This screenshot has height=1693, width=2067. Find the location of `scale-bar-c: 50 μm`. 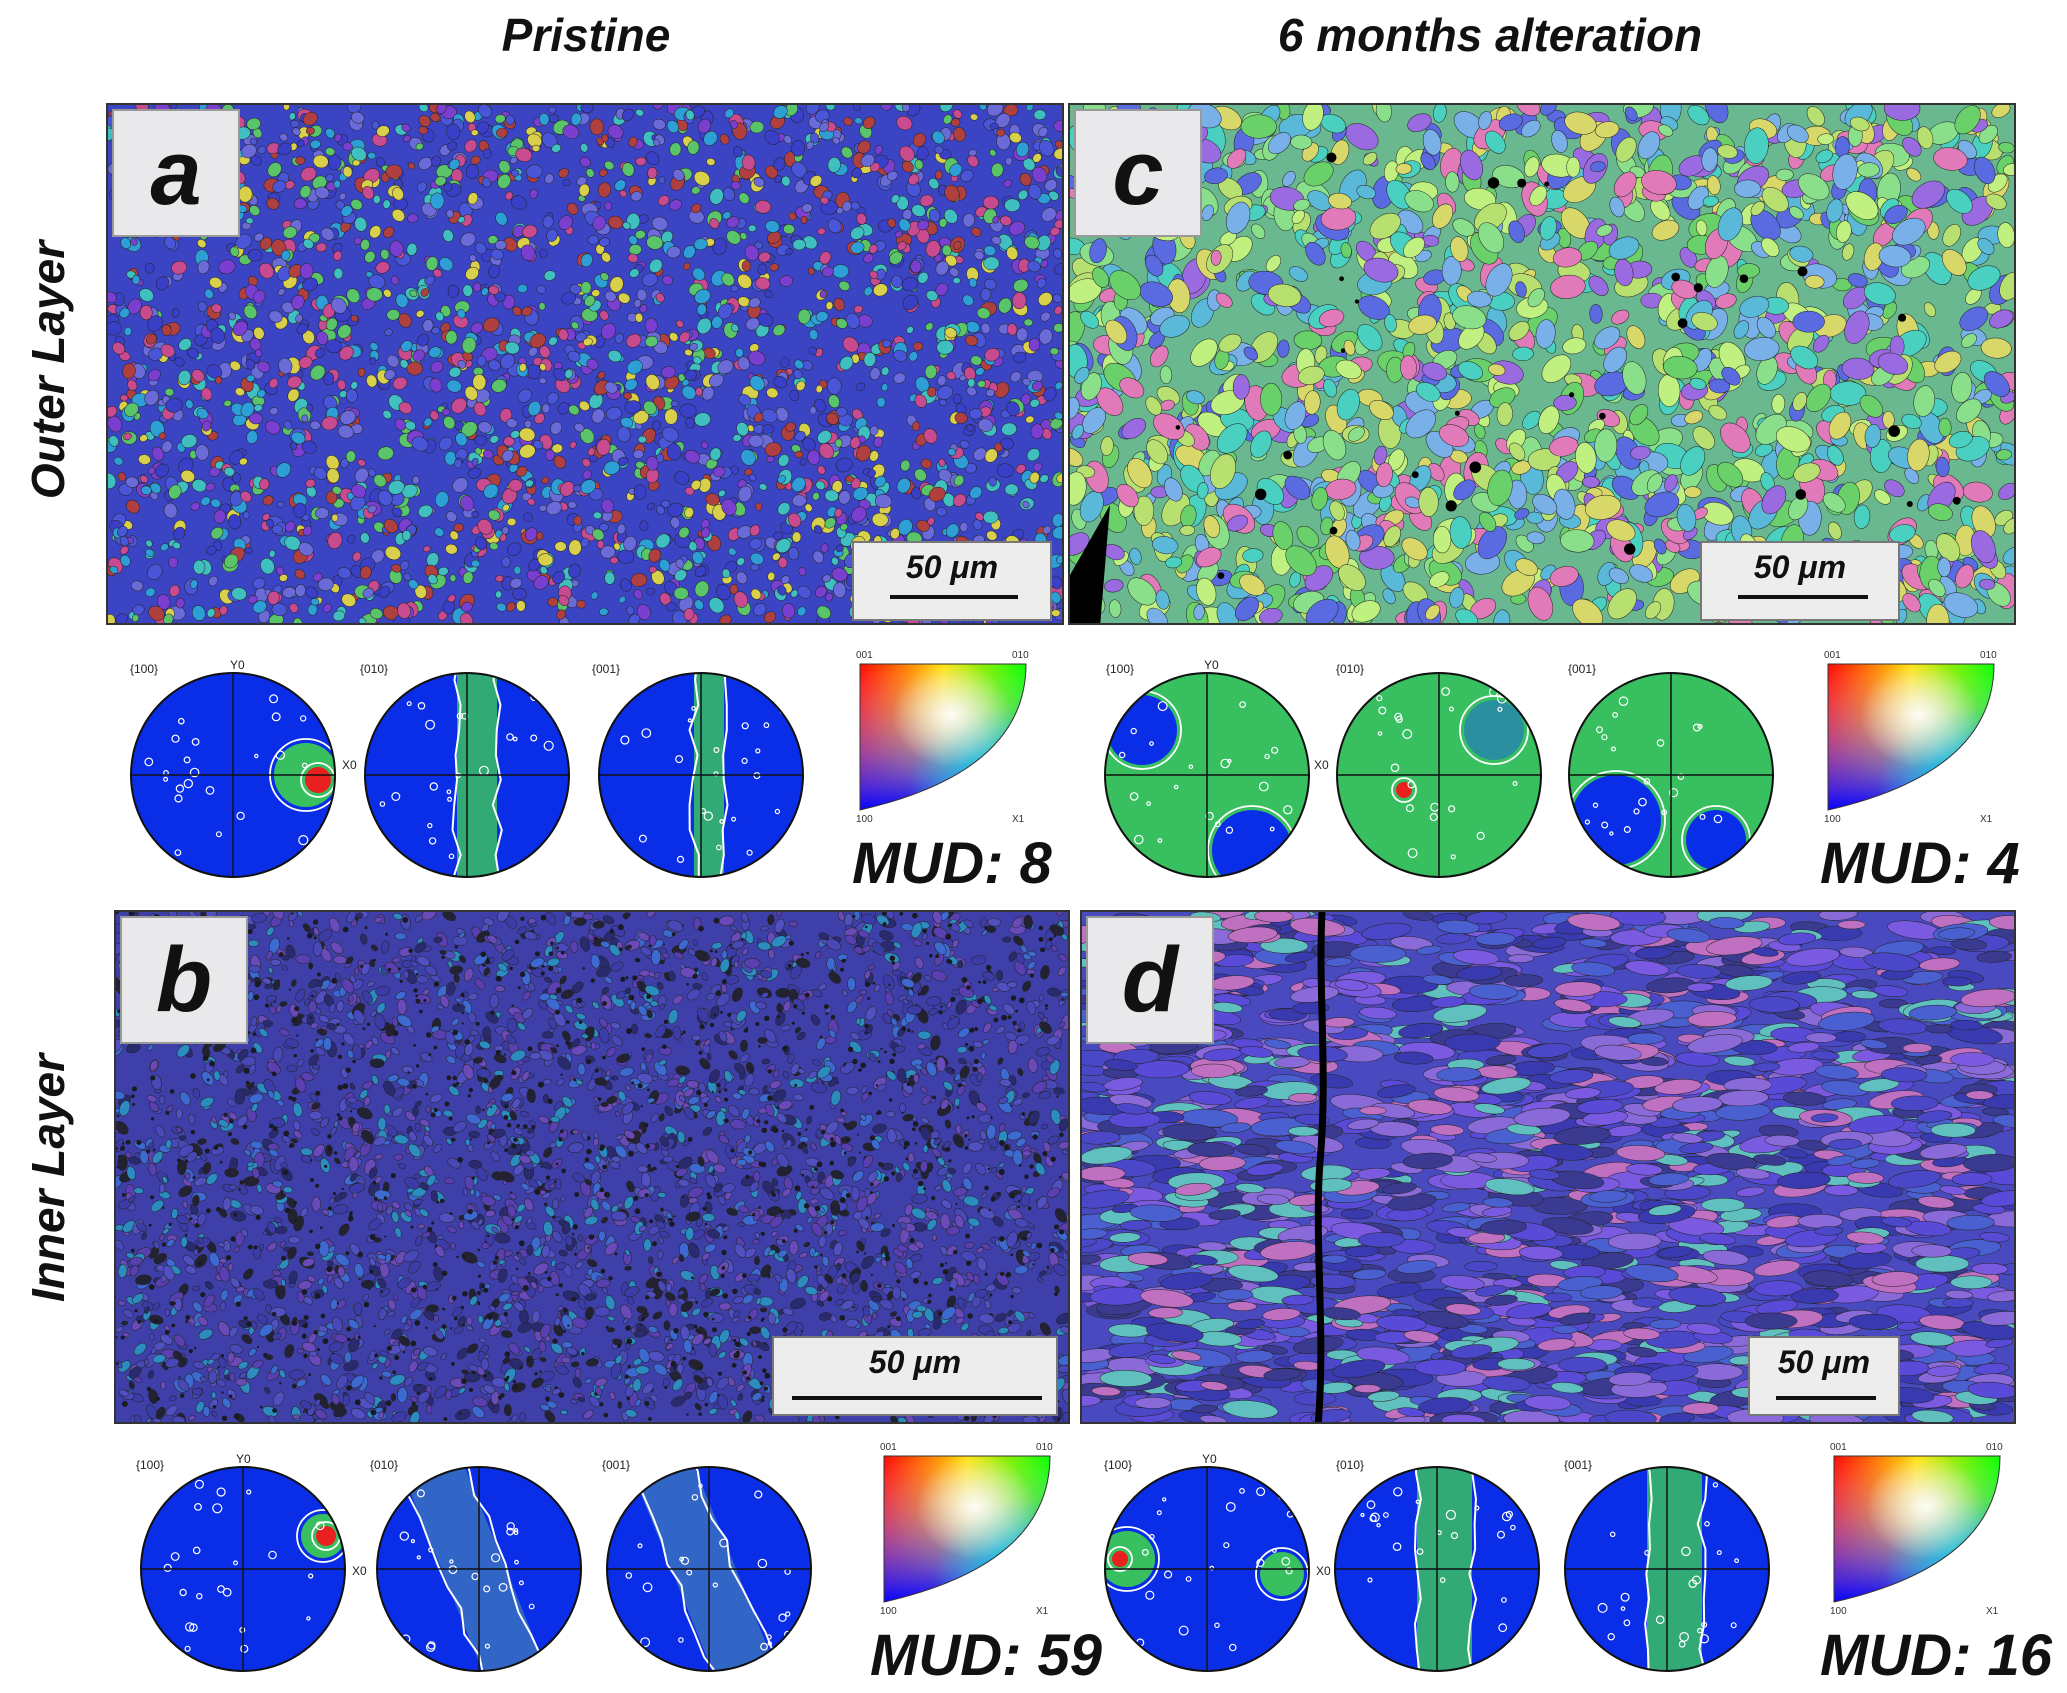

scale-bar-c: 50 μm is located at coordinates (1800, 581).